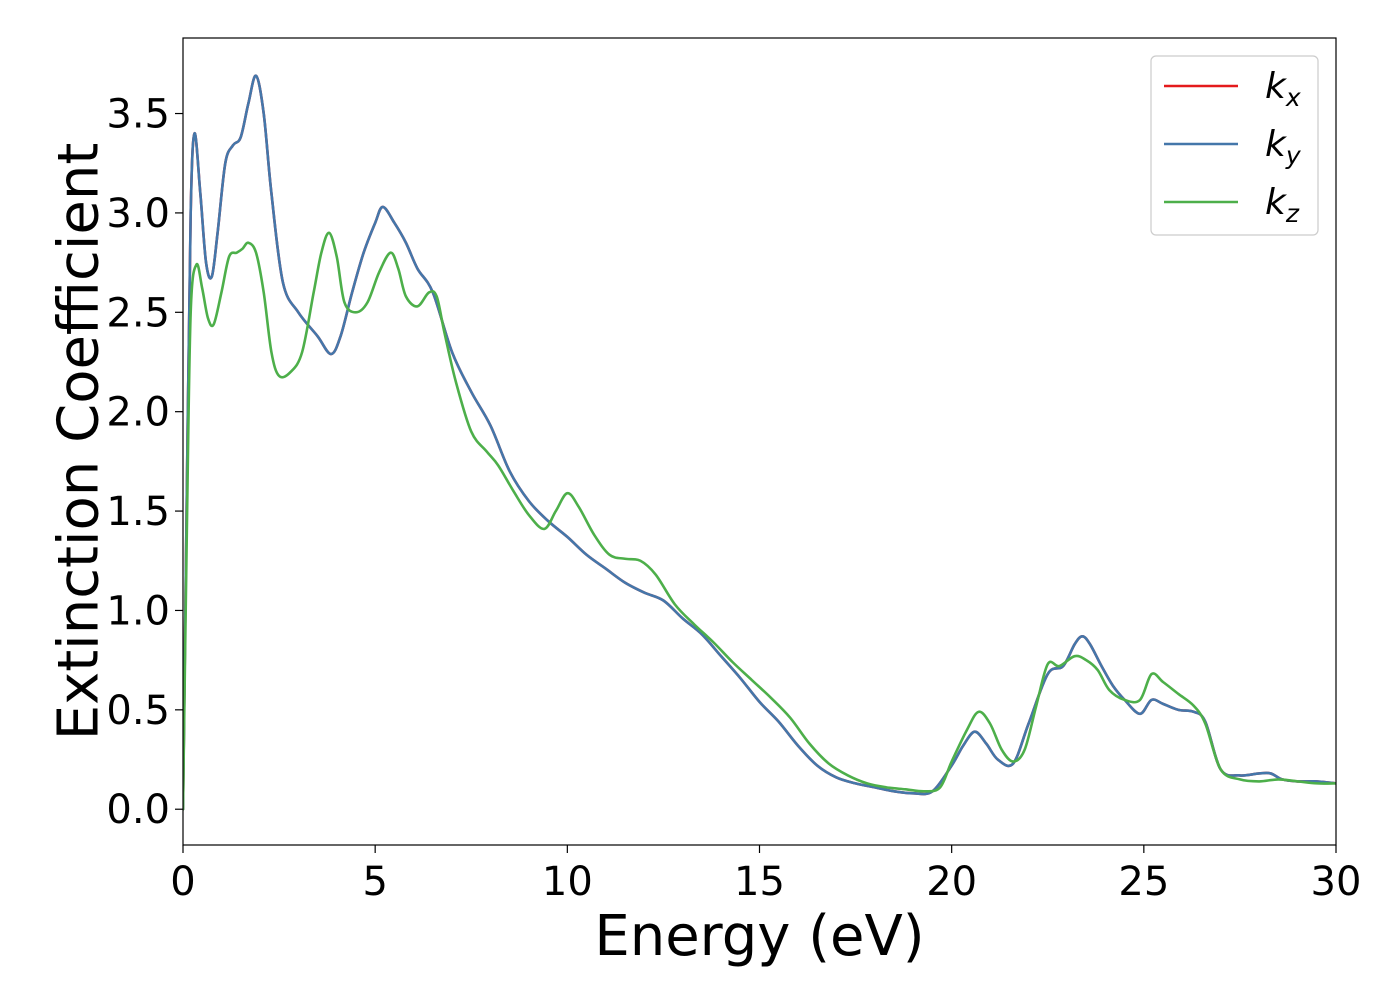 The image size is (1400, 1000). What do you see at coordinates (1293, 97) in the screenshot?
I see `legend-label-subscript: x` at bounding box center [1293, 97].